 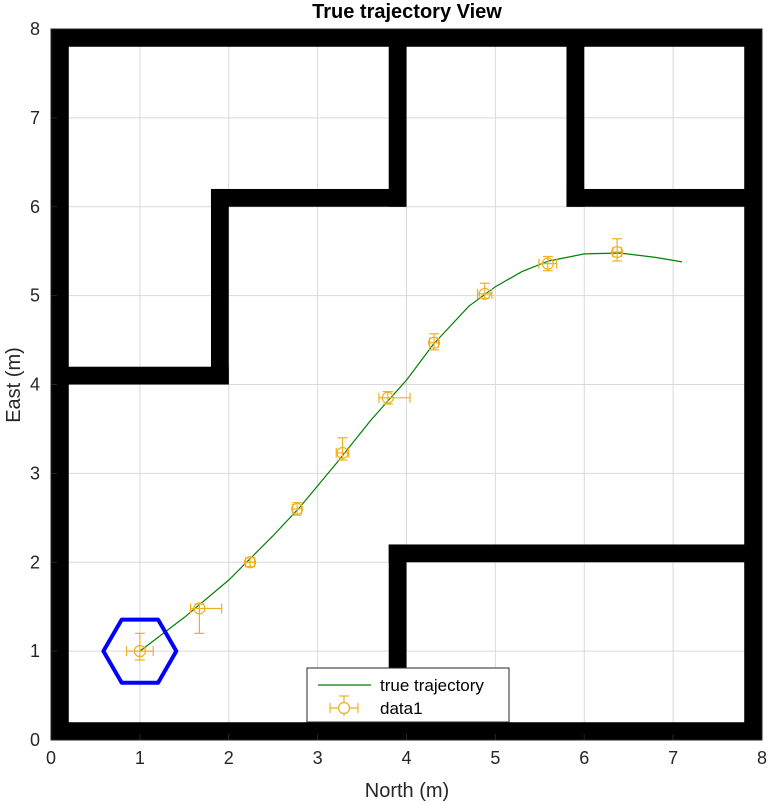 I want to click on legend-swatch-data1, so click(x=344, y=705).